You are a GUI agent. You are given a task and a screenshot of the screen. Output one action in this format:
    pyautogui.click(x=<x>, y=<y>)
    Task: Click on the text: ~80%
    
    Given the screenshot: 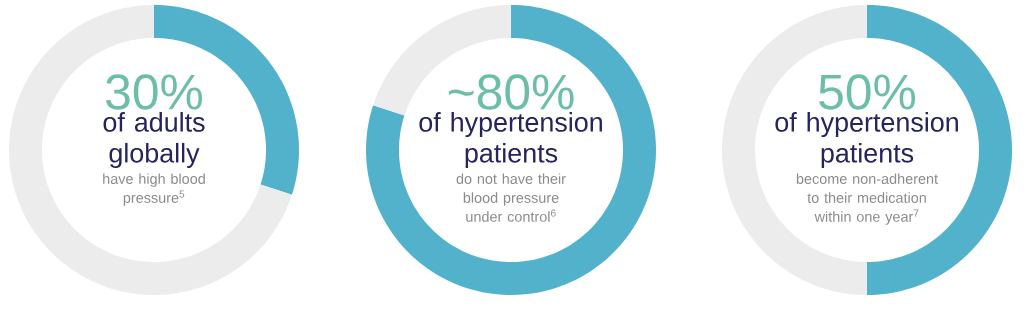 What is the action you would take?
    pyautogui.click(x=511, y=92)
    